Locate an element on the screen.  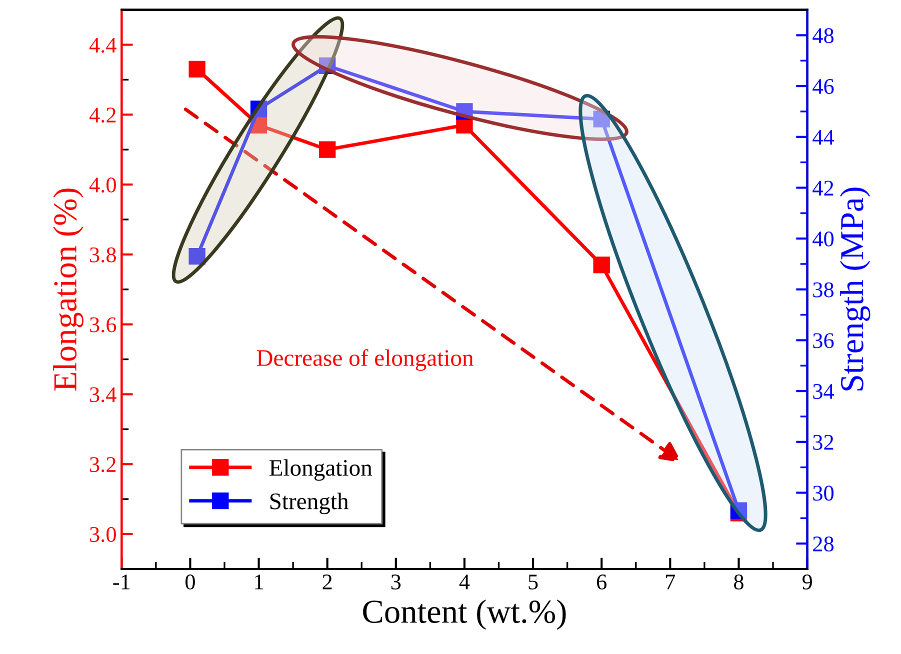
x-tick-label: 3 is located at coordinates (396, 582).